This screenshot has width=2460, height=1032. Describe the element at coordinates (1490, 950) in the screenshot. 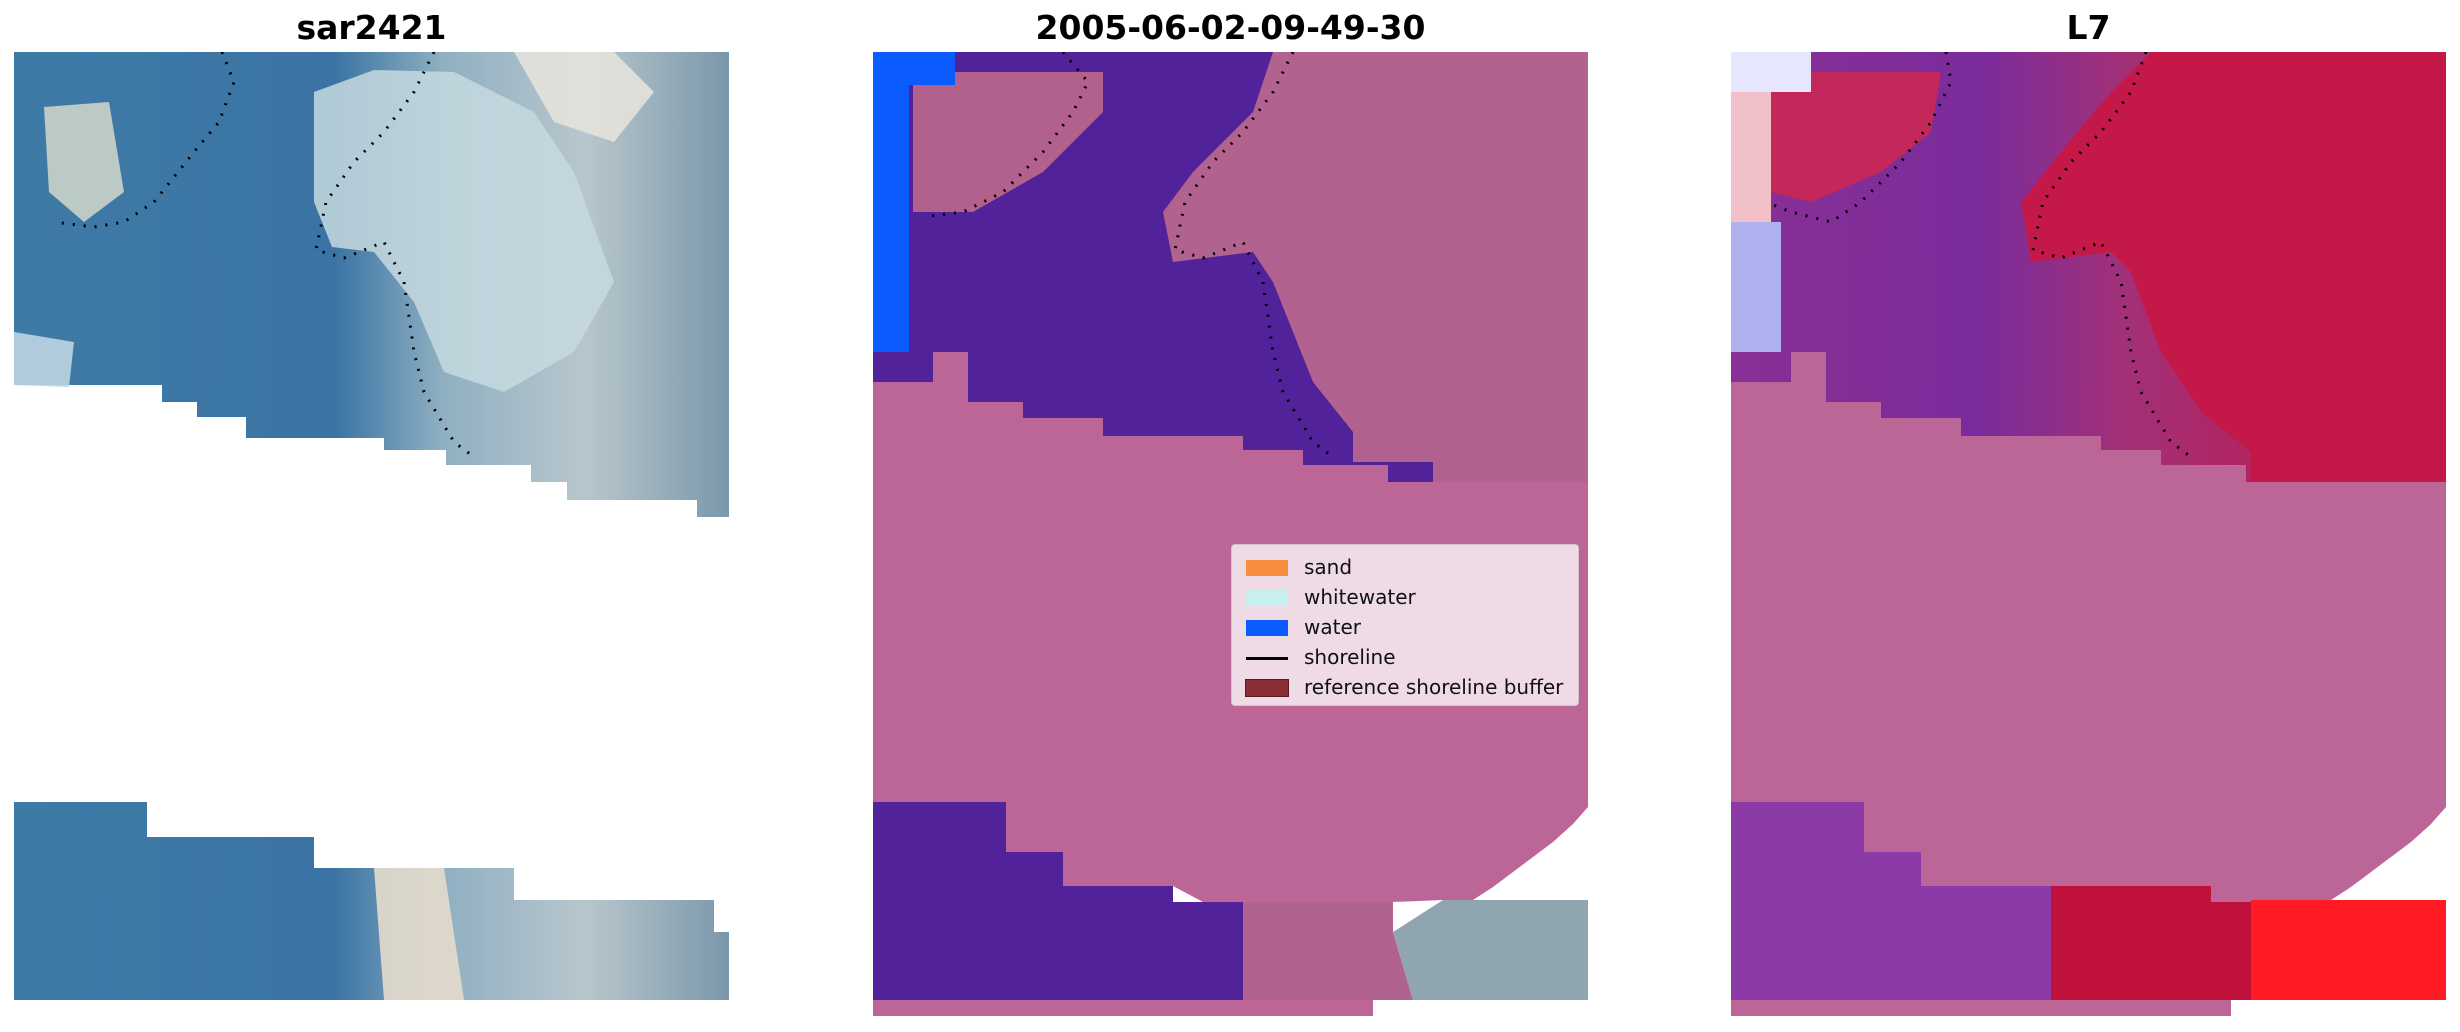

I see `rgb-background-patch` at that location.